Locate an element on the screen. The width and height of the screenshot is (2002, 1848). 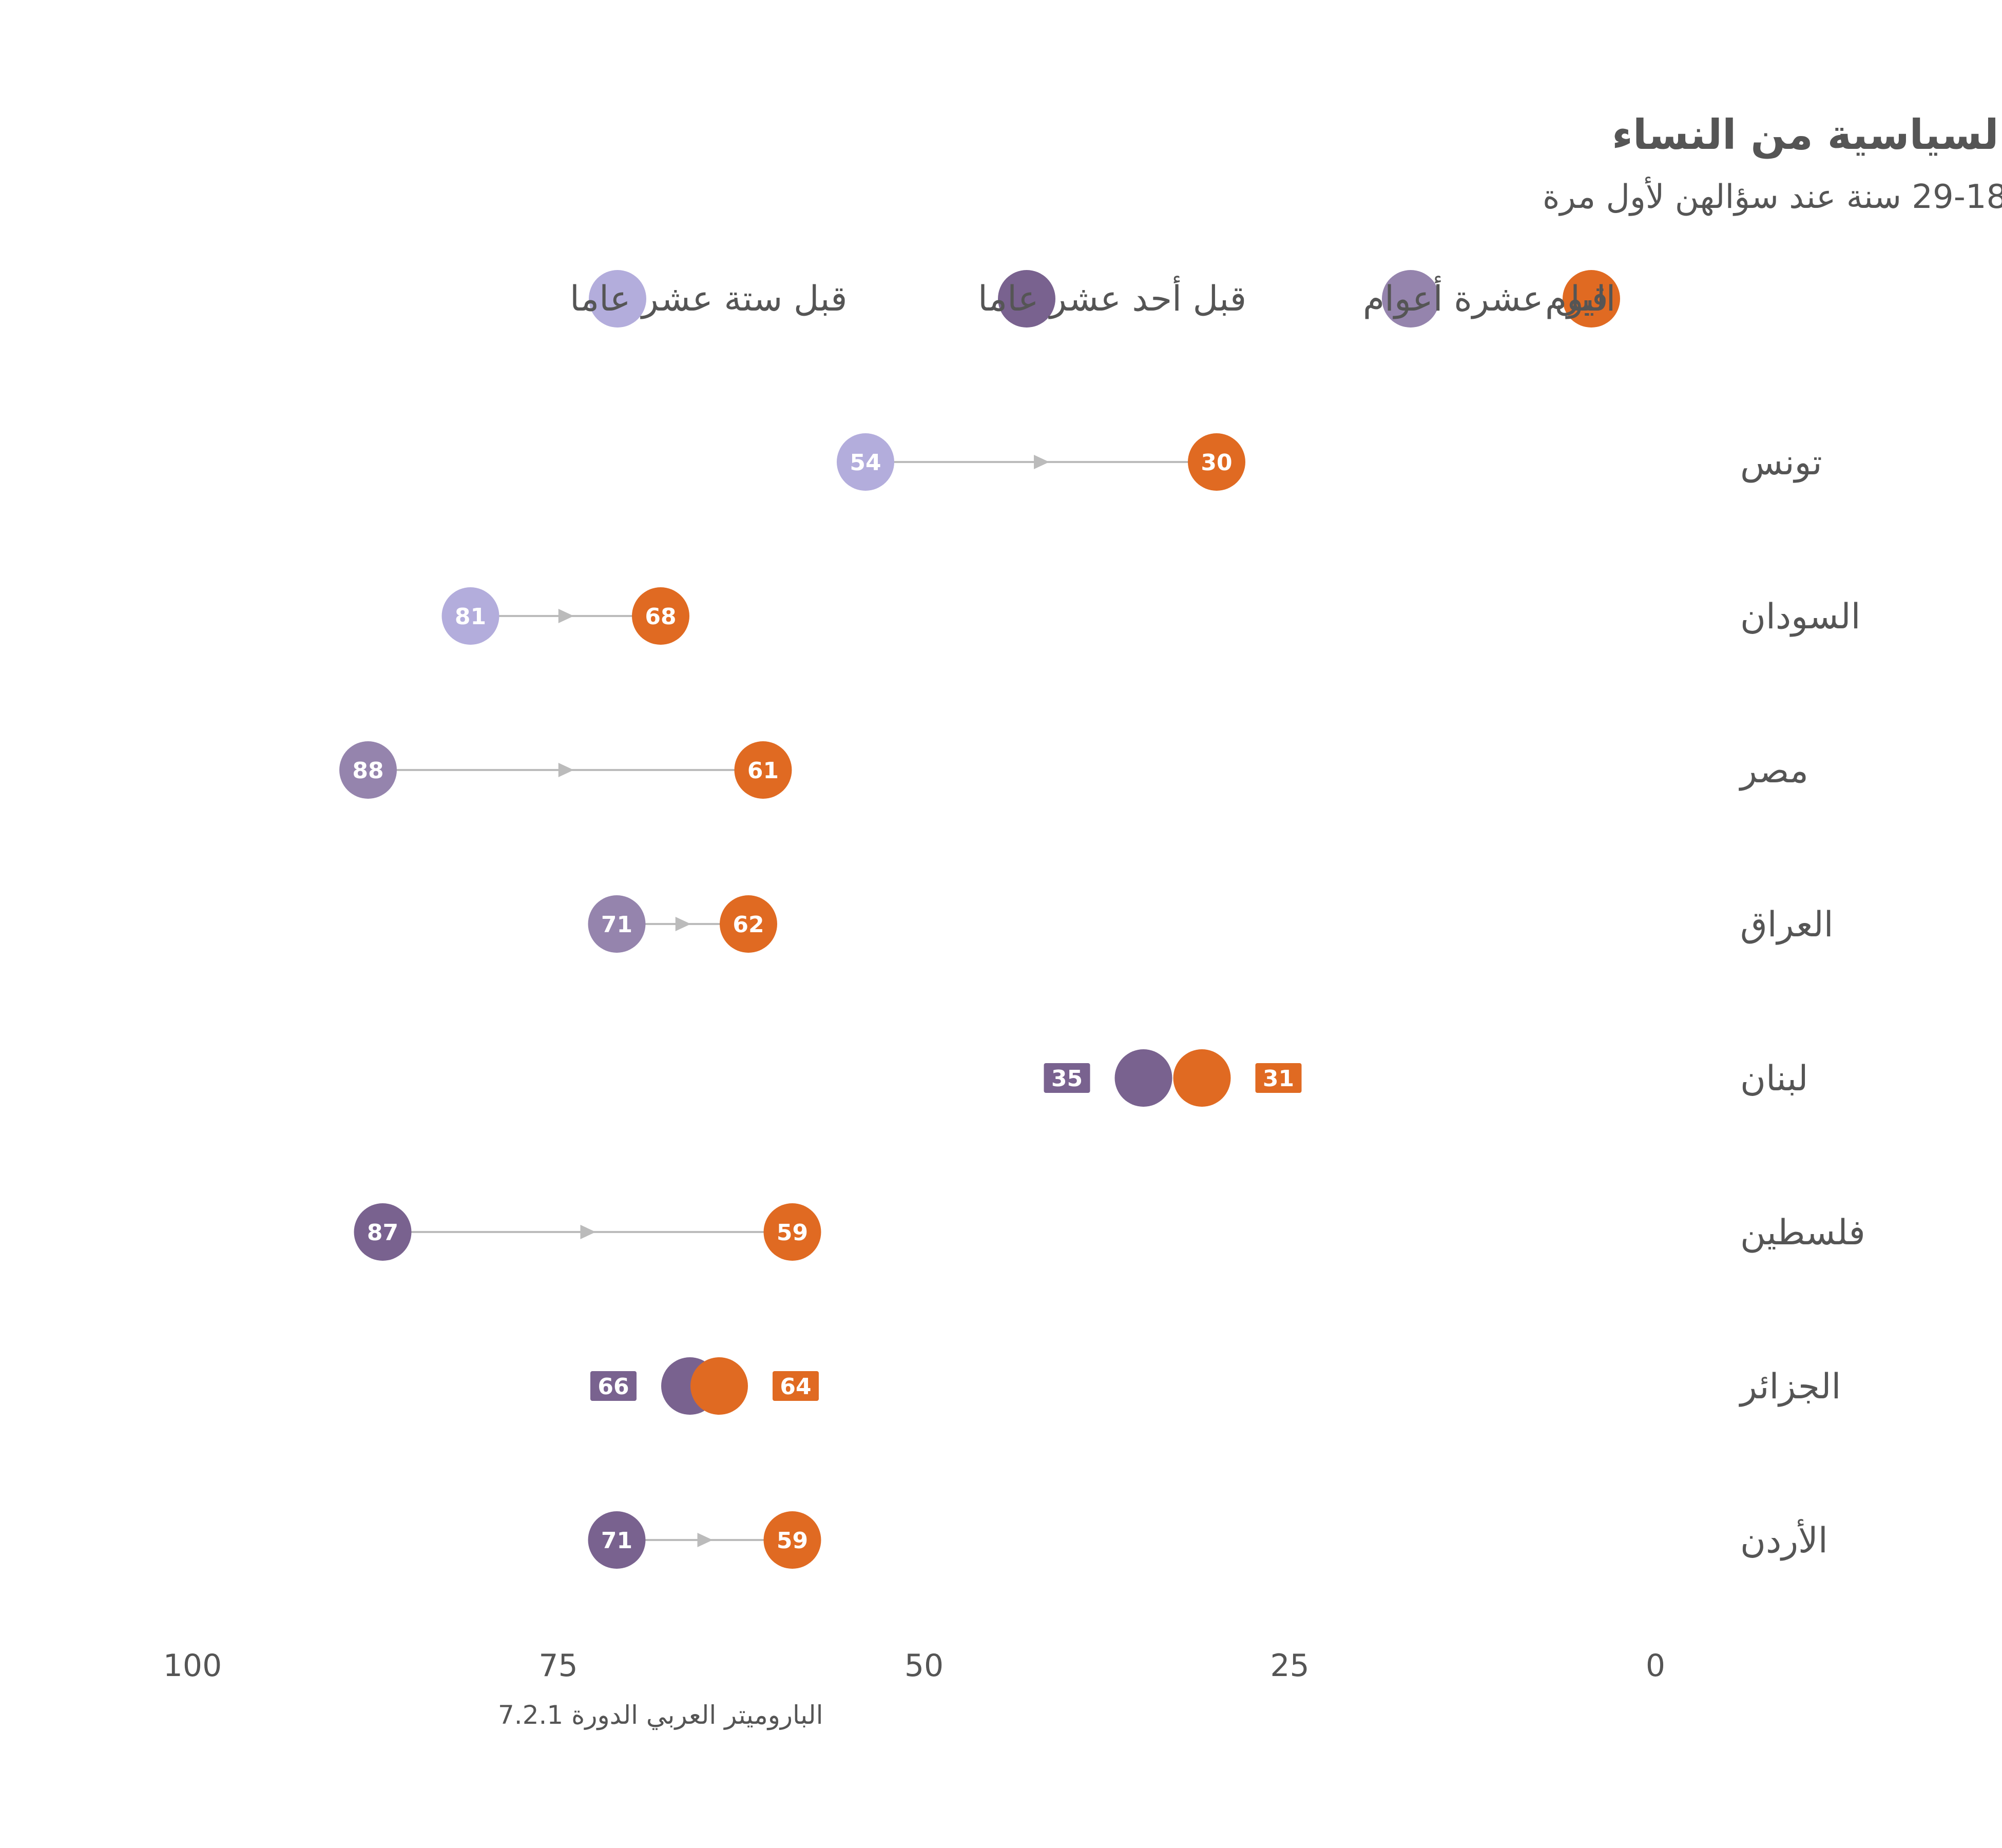
x-tick-label: 0 is located at coordinates (1655, 1666).